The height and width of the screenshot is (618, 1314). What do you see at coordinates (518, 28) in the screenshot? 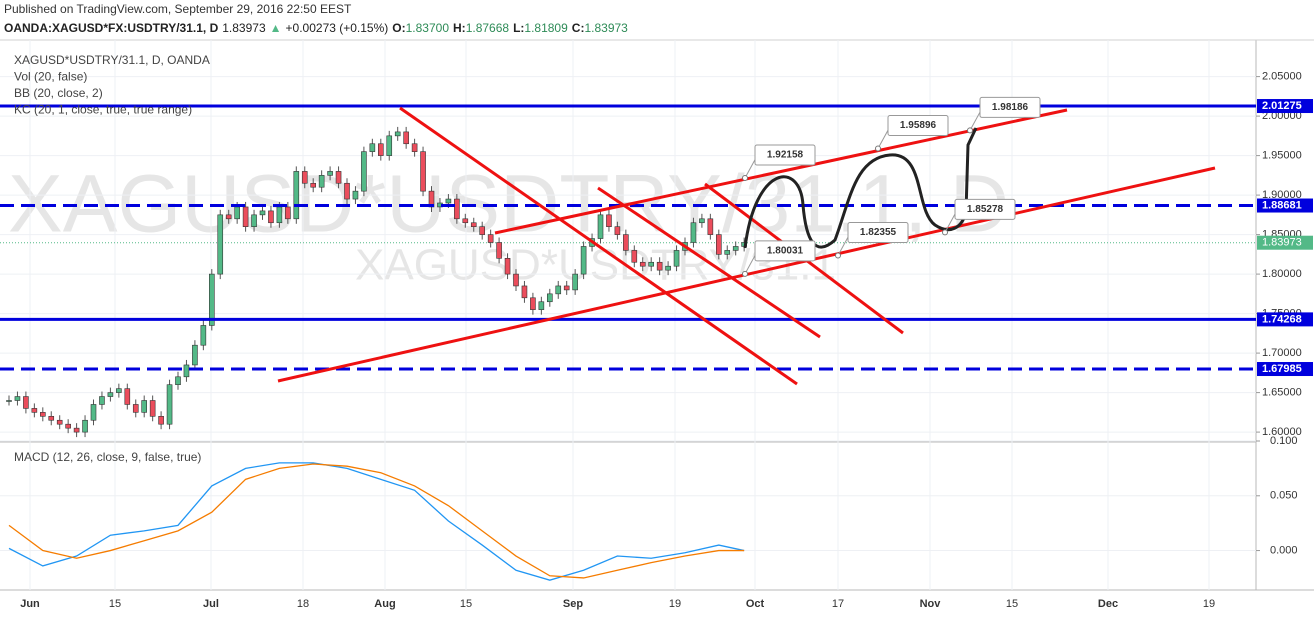
I see `header-item: L:` at bounding box center [518, 28].